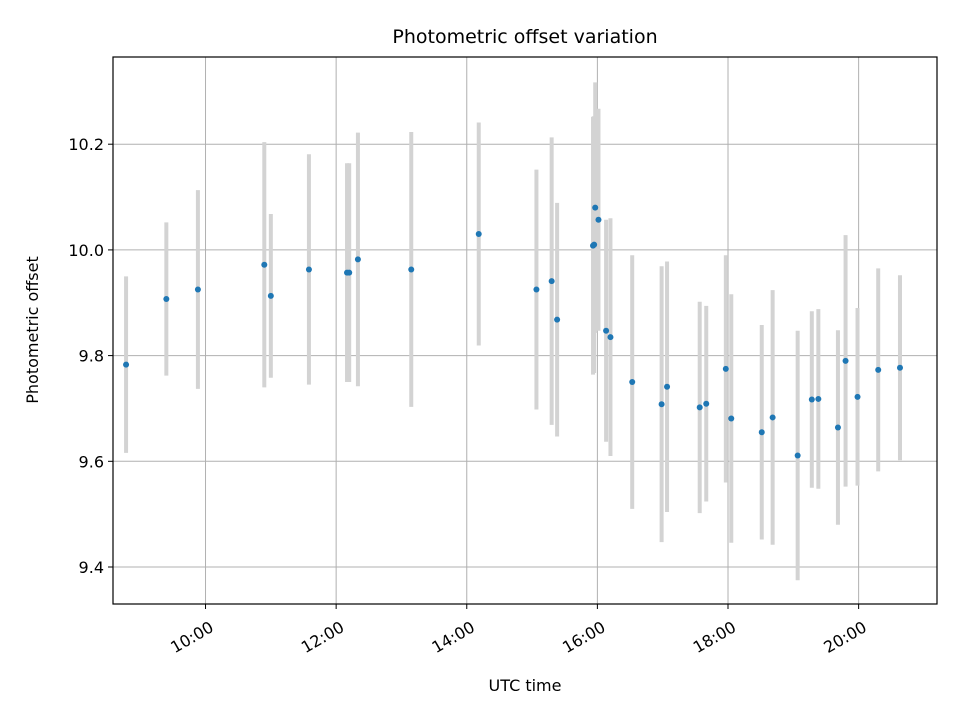 The height and width of the screenshot is (720, 960). I want to click on y-tick-label: 9.4, so click(91, 567).